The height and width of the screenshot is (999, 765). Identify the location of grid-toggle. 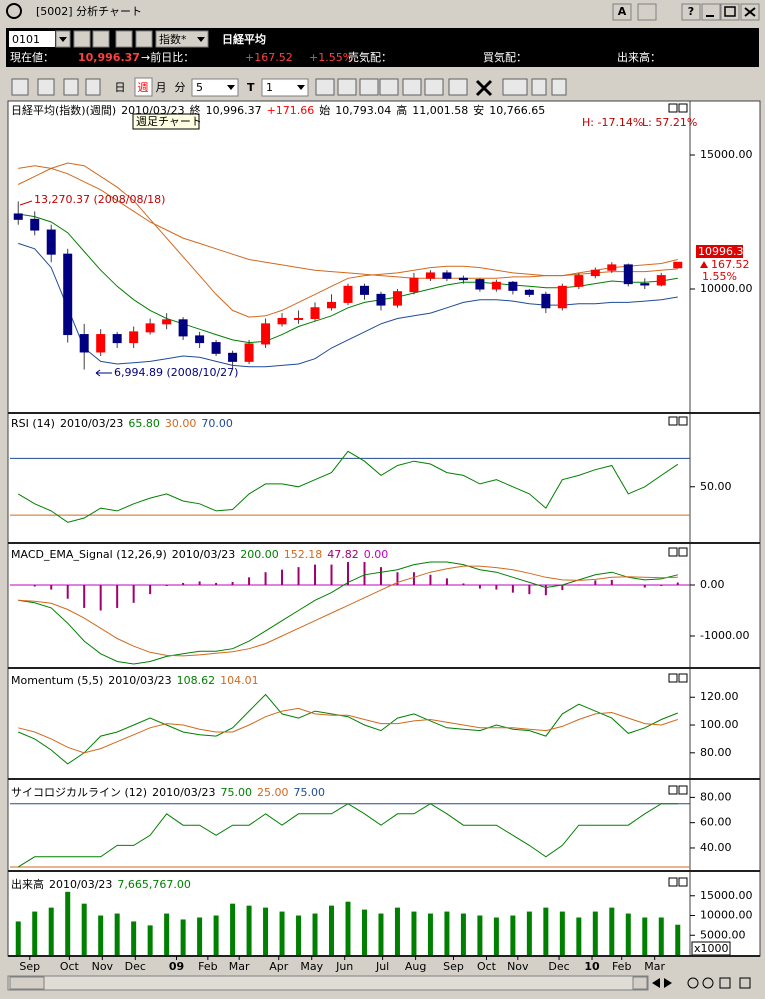
(725, 983).